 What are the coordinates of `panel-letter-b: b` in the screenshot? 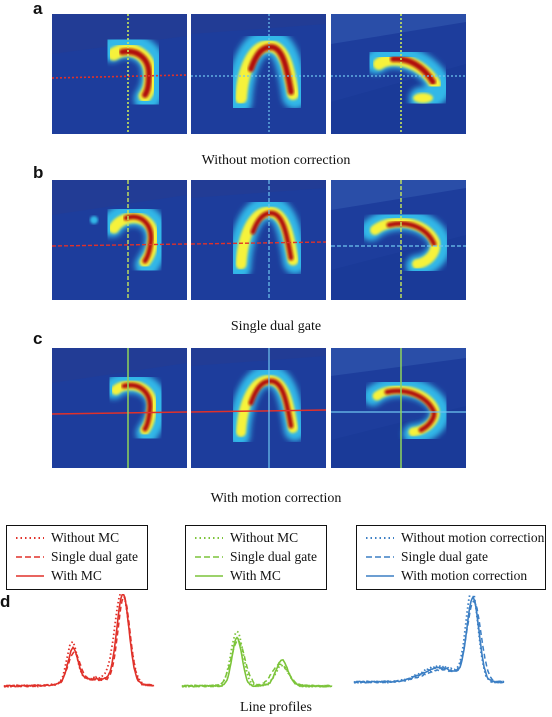 It's located at (38, 172).